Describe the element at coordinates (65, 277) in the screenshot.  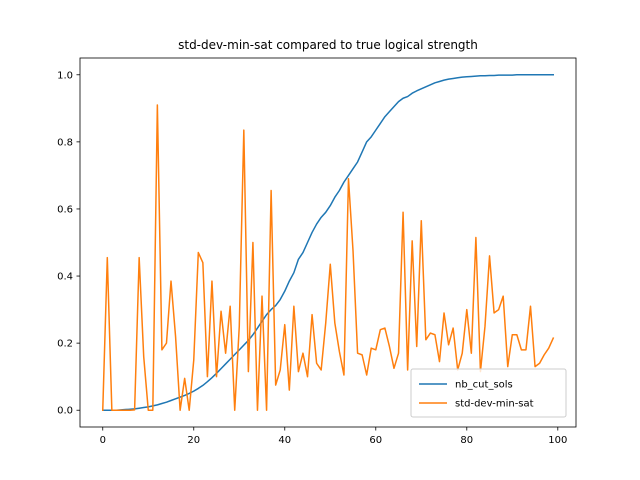
I see `y-tick-label: 0.4` at that location.